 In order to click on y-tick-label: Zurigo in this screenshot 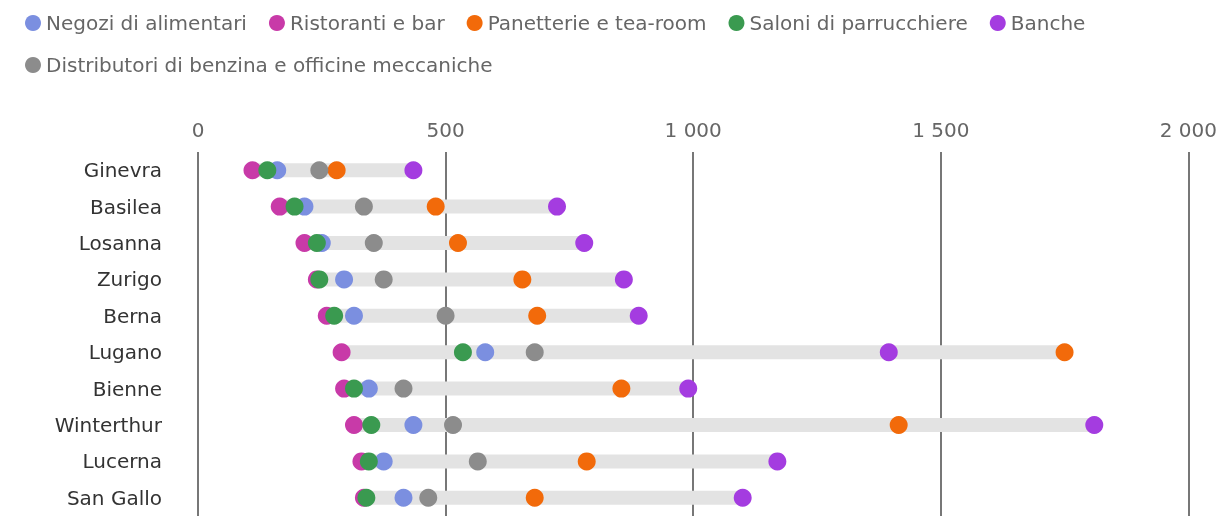, I will do `click(129, 279)`.